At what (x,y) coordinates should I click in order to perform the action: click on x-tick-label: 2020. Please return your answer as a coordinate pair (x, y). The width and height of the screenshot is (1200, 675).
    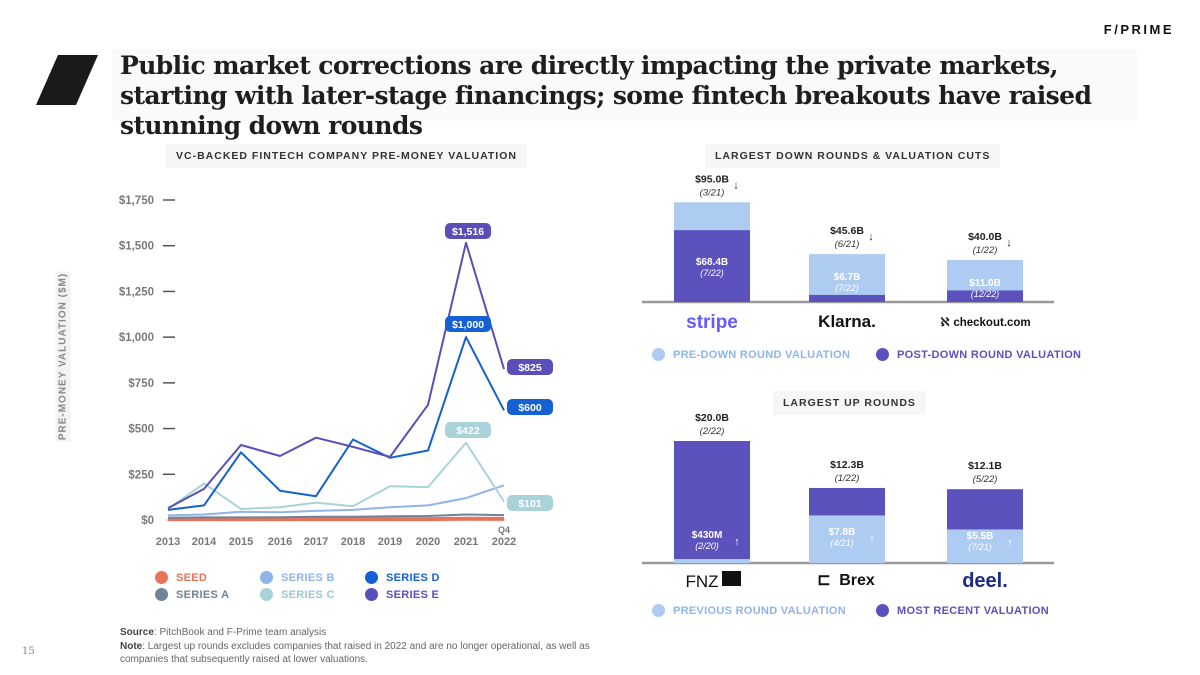
    Looking at the image, I should click on (428, 542).